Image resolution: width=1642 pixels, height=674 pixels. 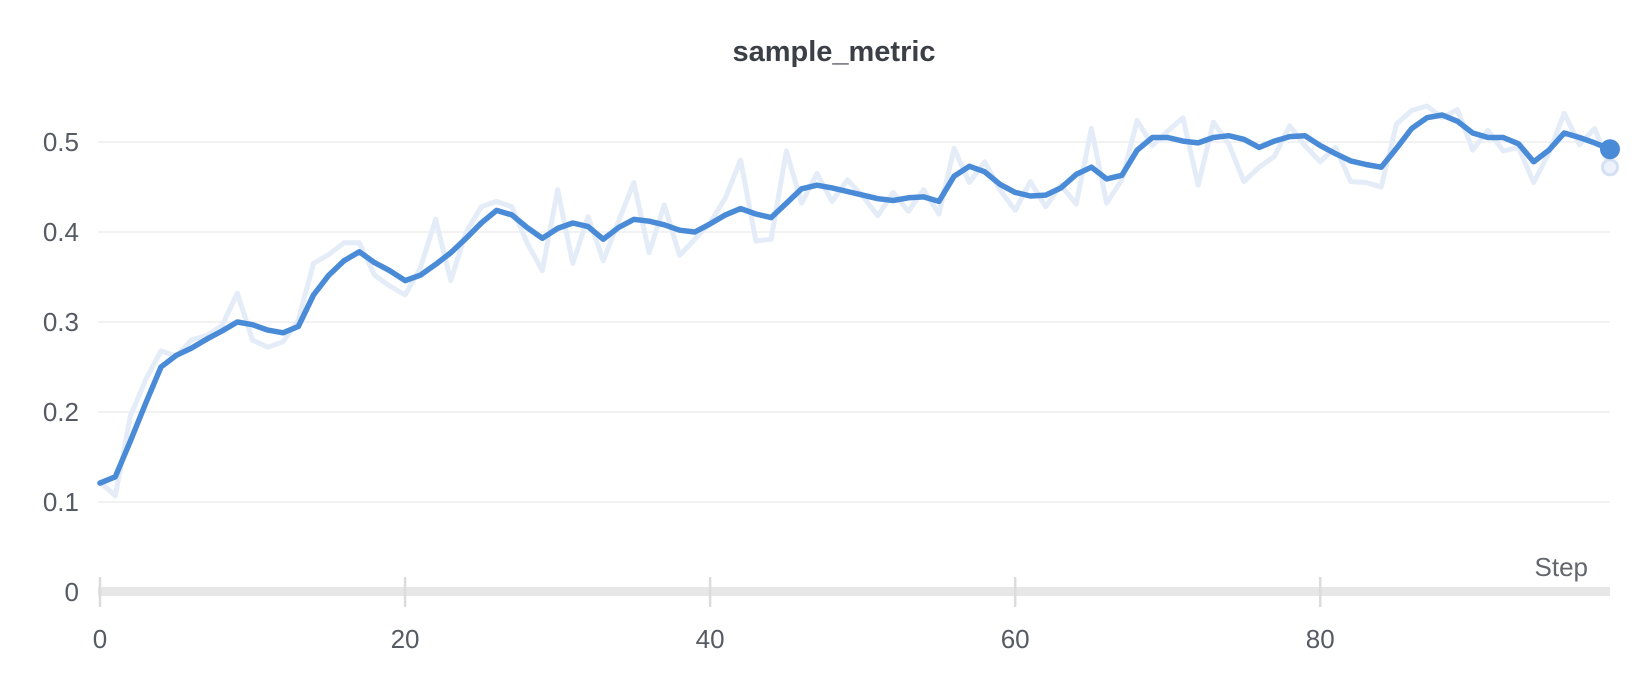 What do you see at coordinates (1610, 167) in the screenshot?
I see `raw-end-point-marker` at bounding box center [1610, 167].